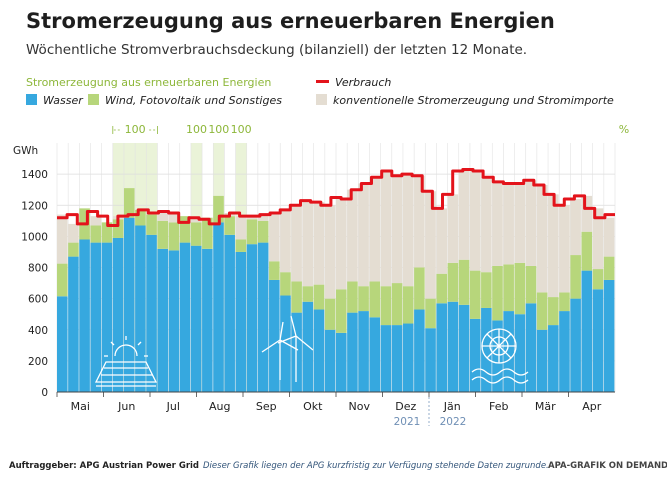 This screenshot has width=667, height=480. What do you see at coordinates (360, 406) in the screenshot?
I see `x-tick-label: Nov` at bounding box center [360, 406].